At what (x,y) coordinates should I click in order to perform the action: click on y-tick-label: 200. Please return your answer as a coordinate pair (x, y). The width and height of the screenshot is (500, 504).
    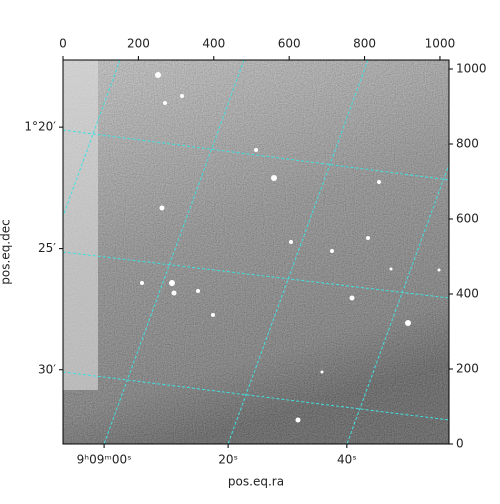
    Looking at the image, I should click on (467, 369).